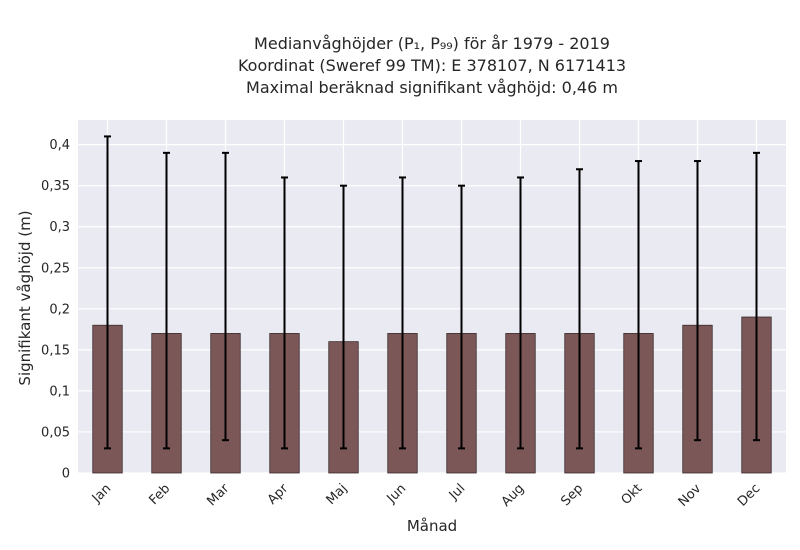 The width and height of the screenshot is (800, 550). I want to click on error-bar-jan, so click(107, 292).